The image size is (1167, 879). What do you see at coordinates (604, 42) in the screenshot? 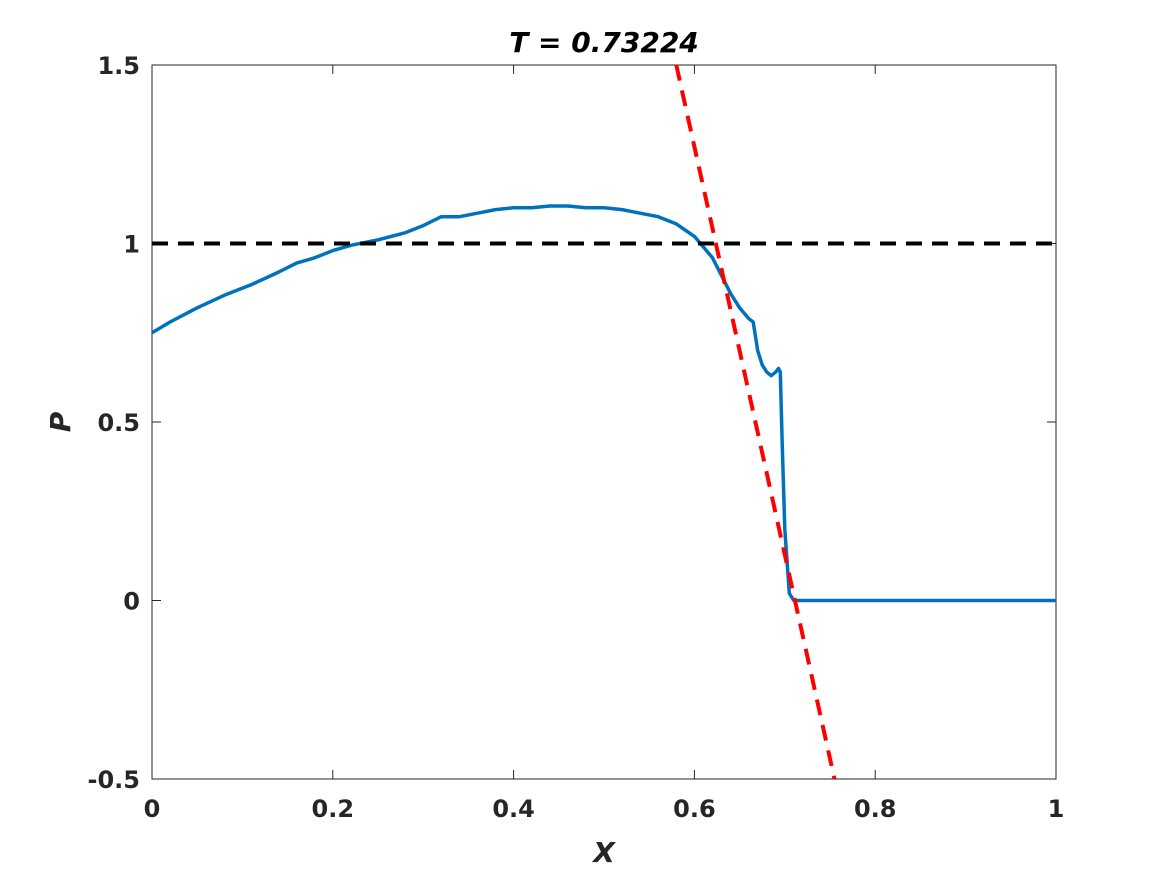
I see `chart-title: T = 0.73224` at bounding box center [604, 42].